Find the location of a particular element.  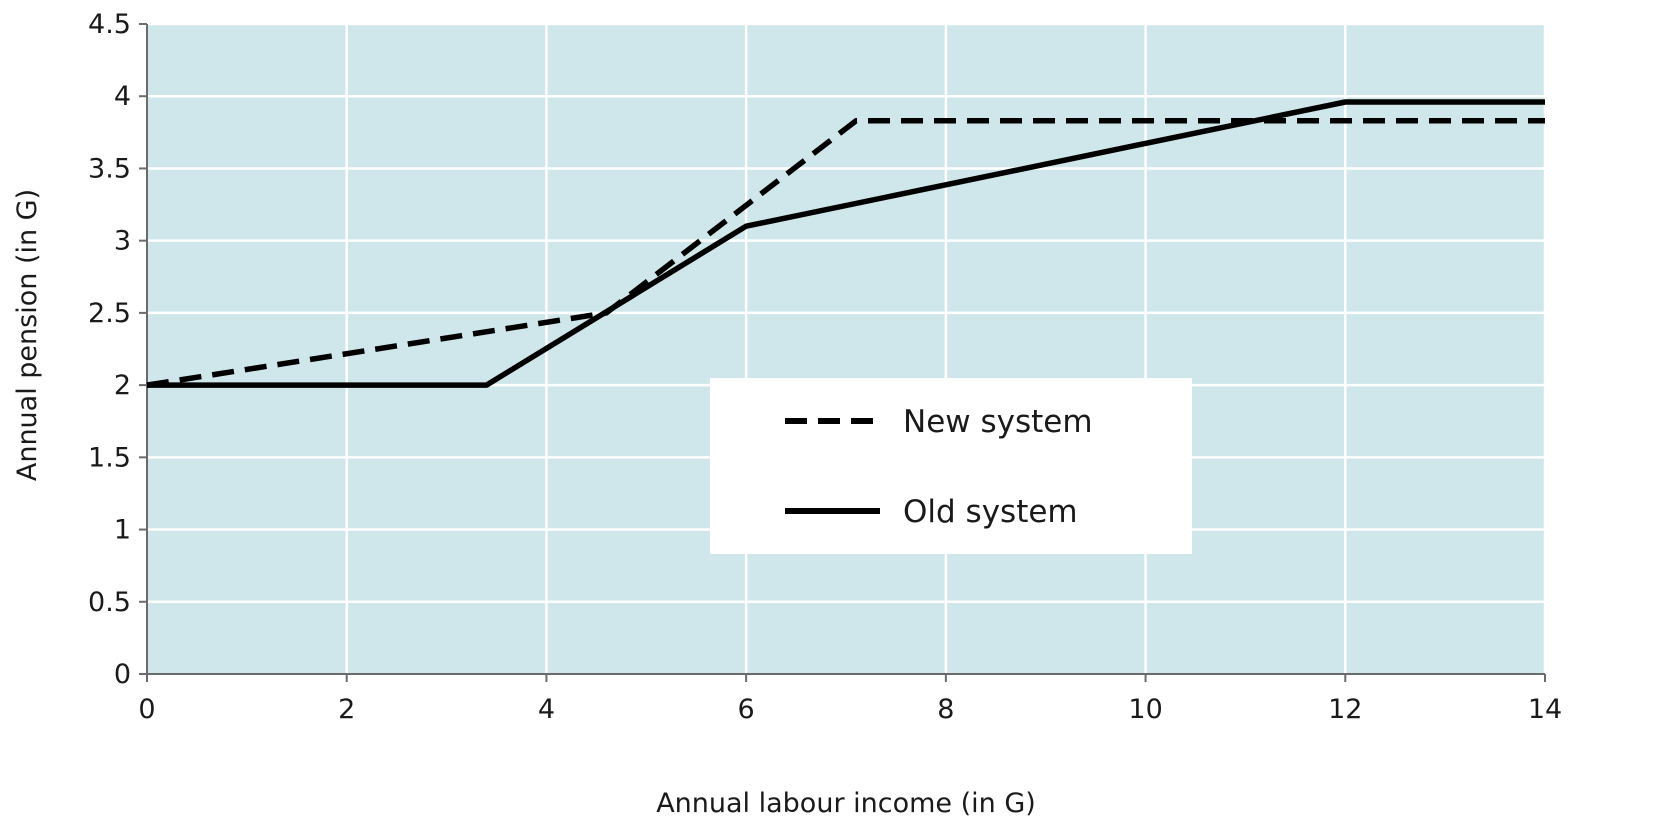

y-tick-label: 3 is located at coordinates (122, 241).